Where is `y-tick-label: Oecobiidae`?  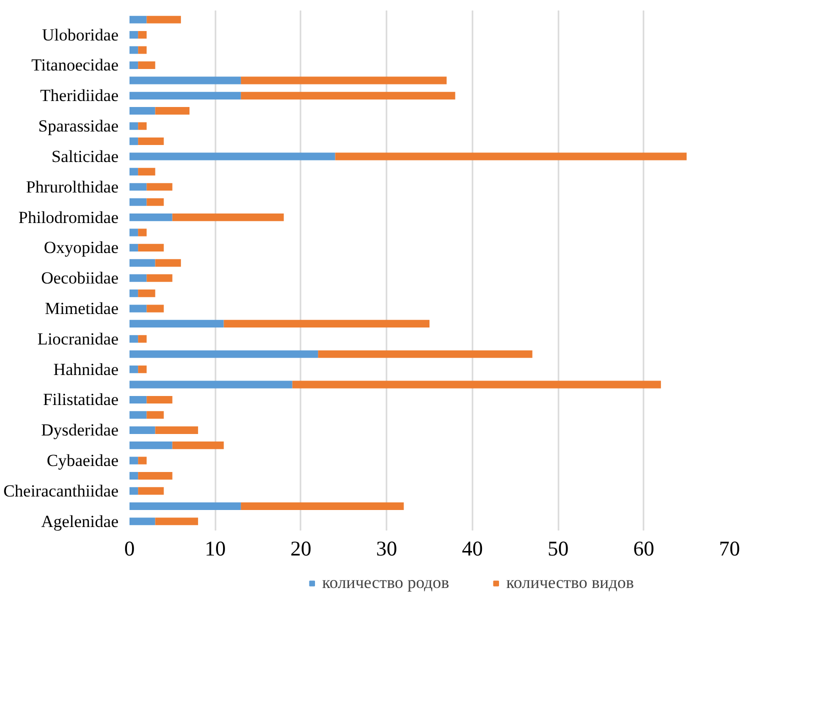 y-tick-label: Oecobiidae is located at coordinates (79, 278).